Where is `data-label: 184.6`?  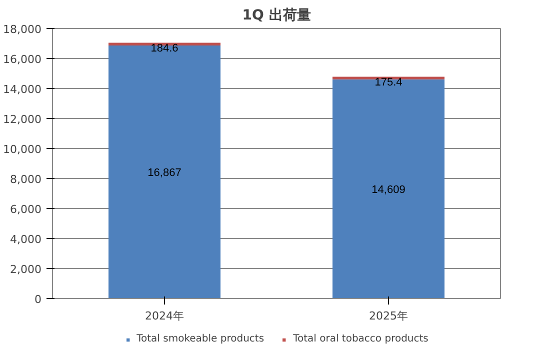 data-label: 184.6 is located at coordinates (164, 48).